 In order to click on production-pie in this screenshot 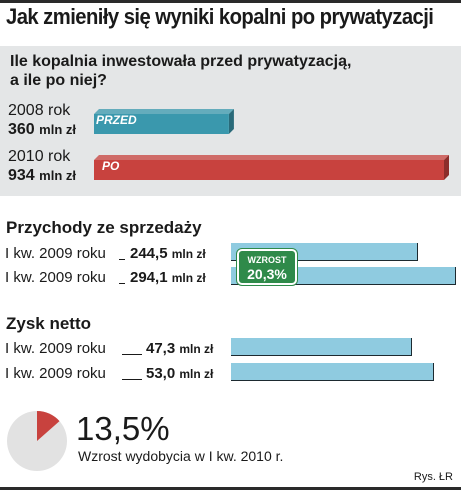, I will do `click(37, 441)`.